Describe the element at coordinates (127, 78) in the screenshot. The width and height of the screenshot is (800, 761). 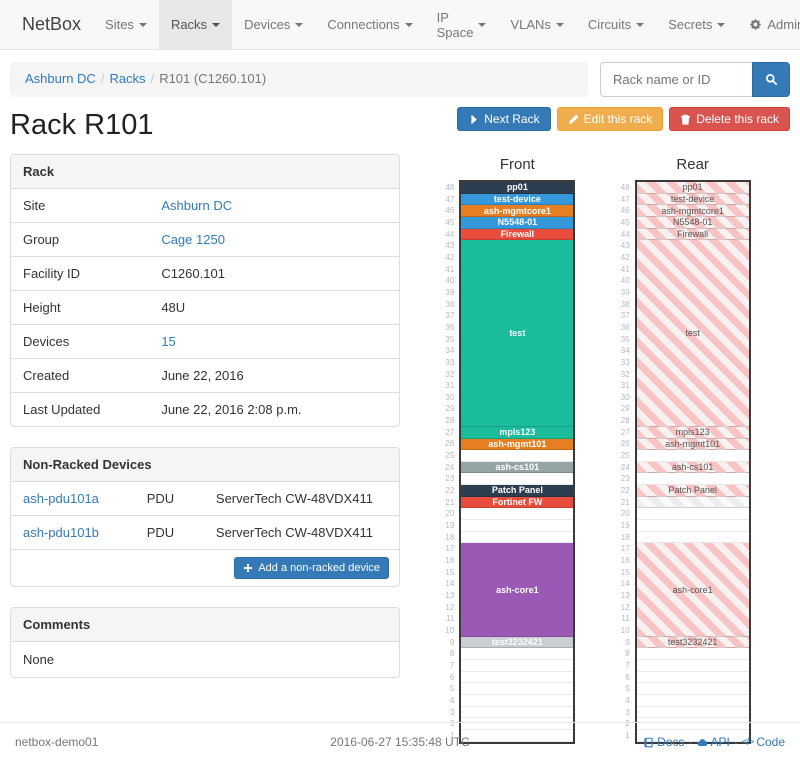
I see `breadcrumb-link: Racks` at that location.